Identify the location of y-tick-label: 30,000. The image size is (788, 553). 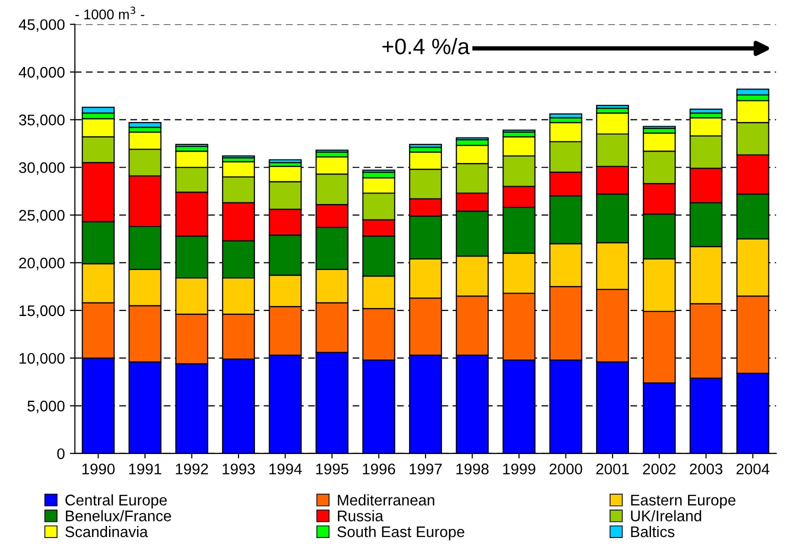
(41, 168).